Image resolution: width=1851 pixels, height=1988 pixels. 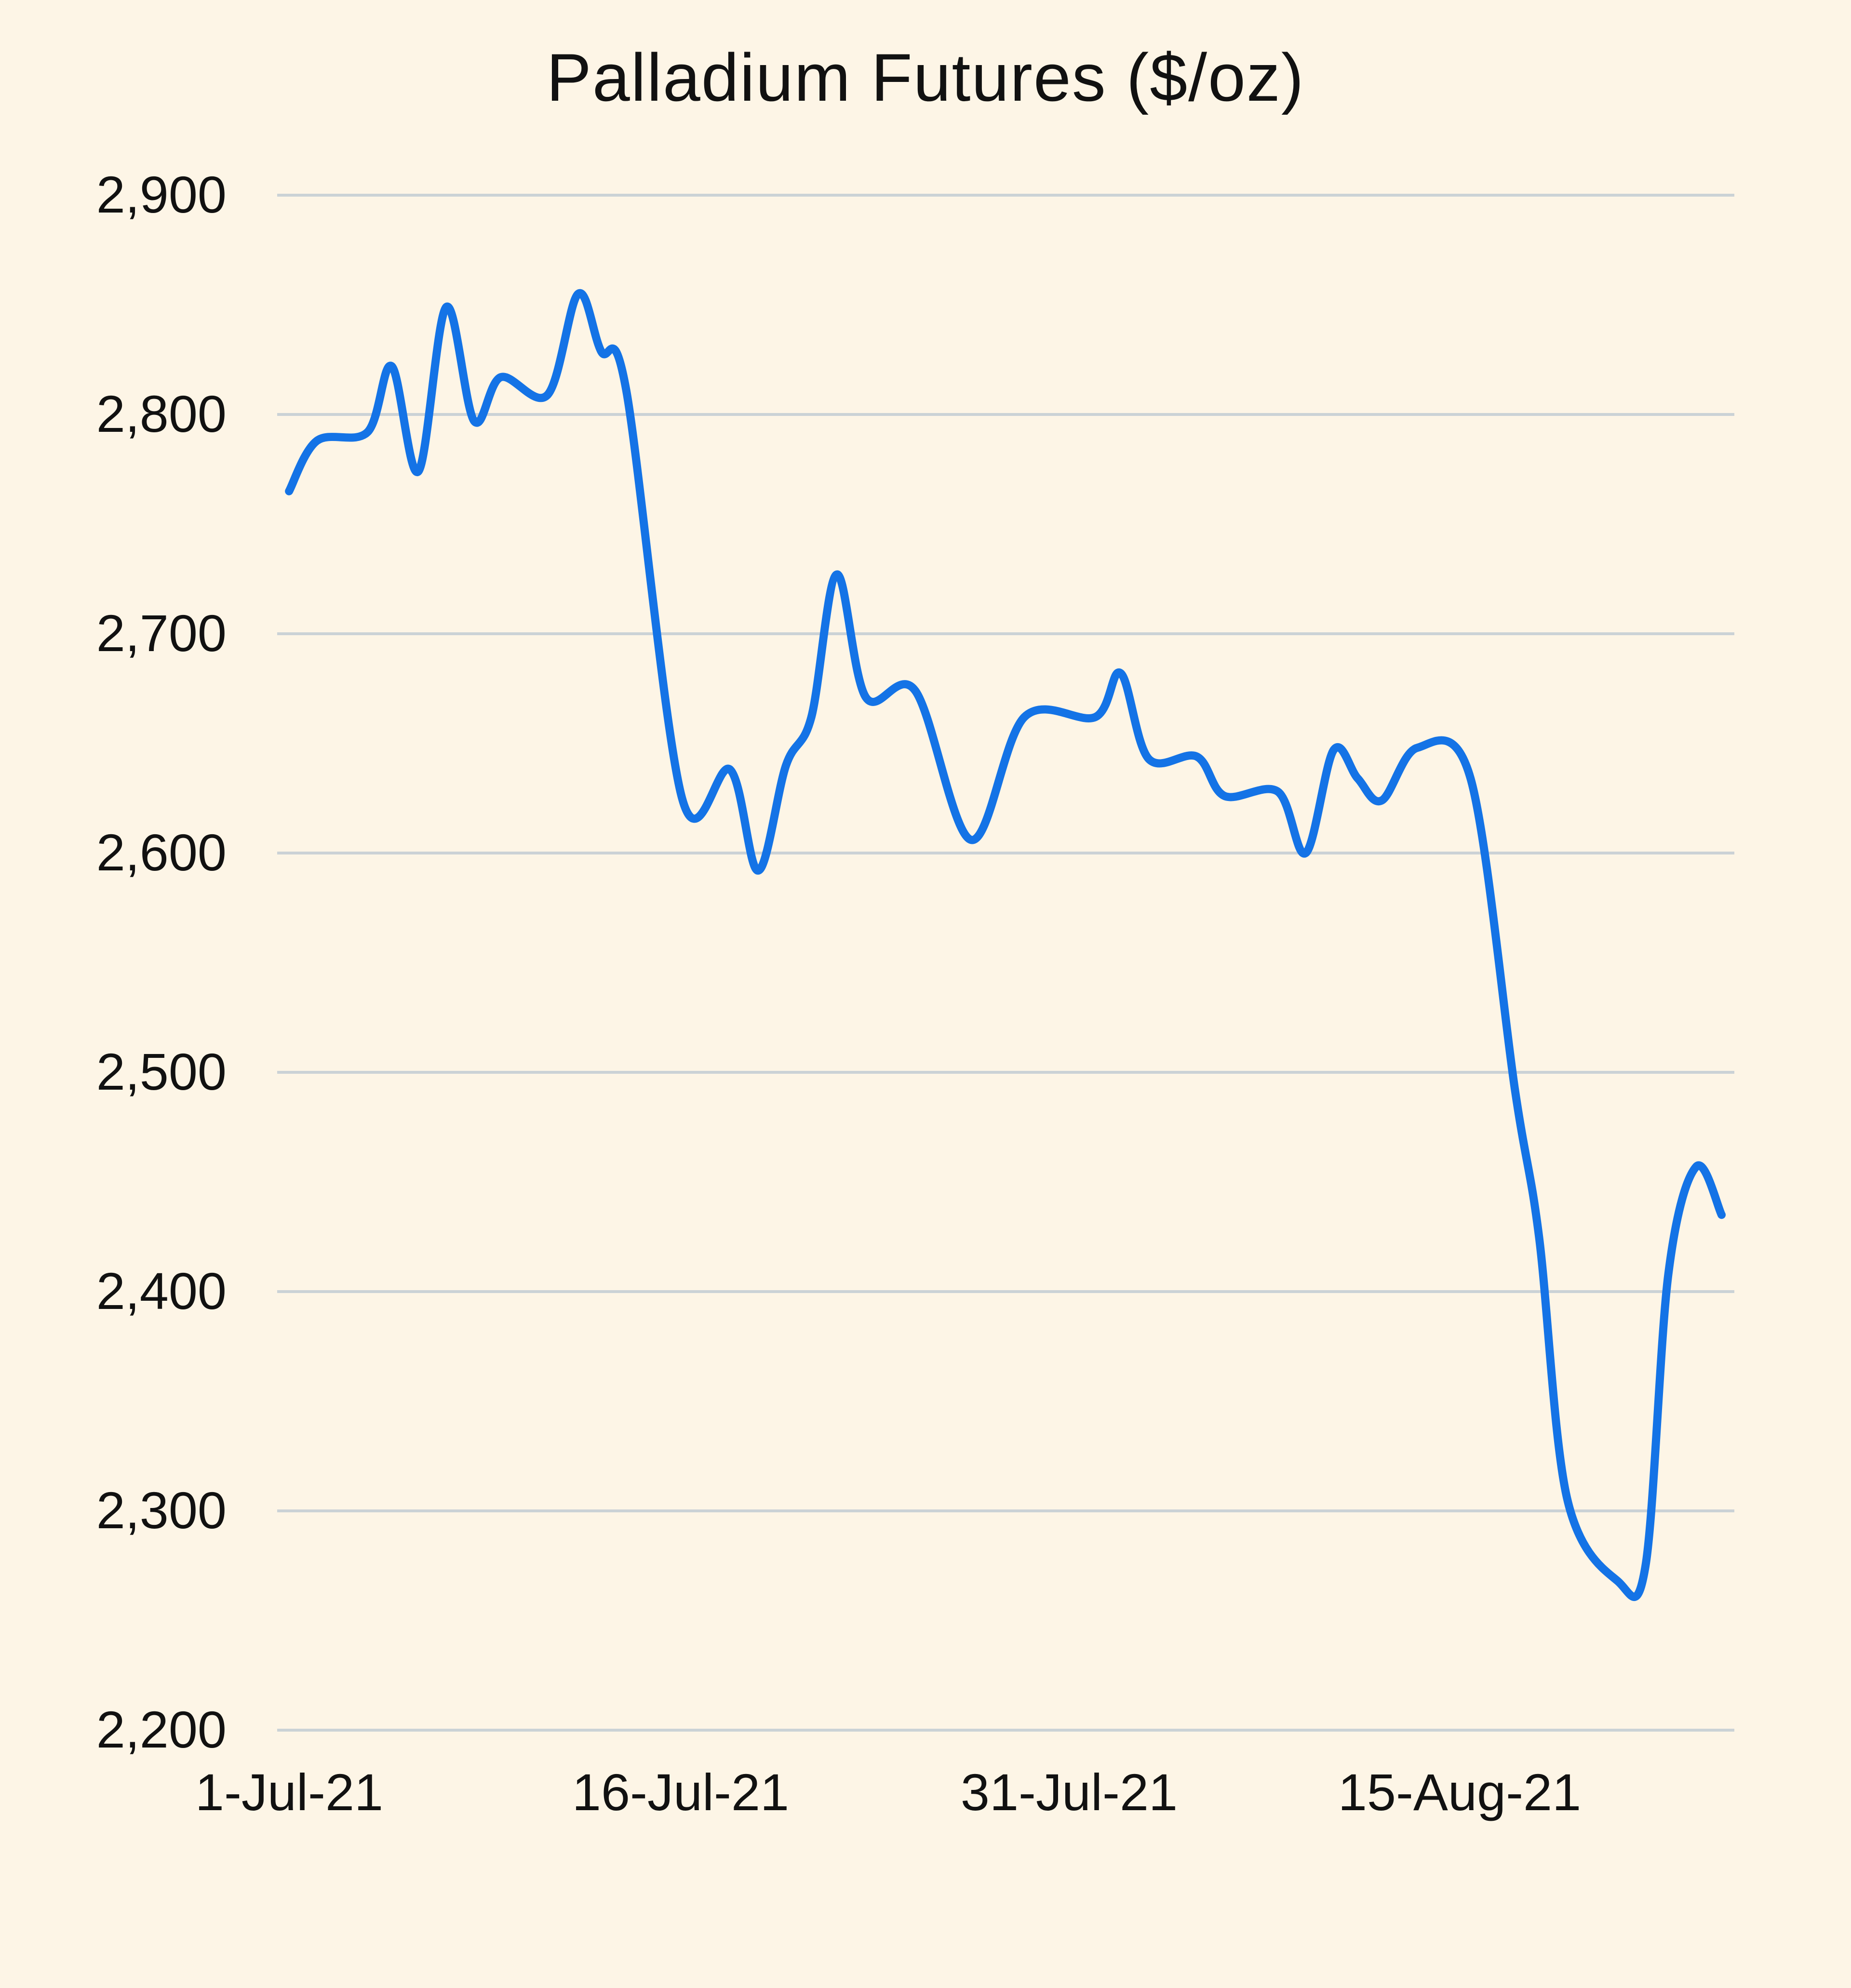 What do you see at coordinates (161, 633) in the screenshot?
I see `y-tick-label: 2,700` at bounding box center [161, 633].